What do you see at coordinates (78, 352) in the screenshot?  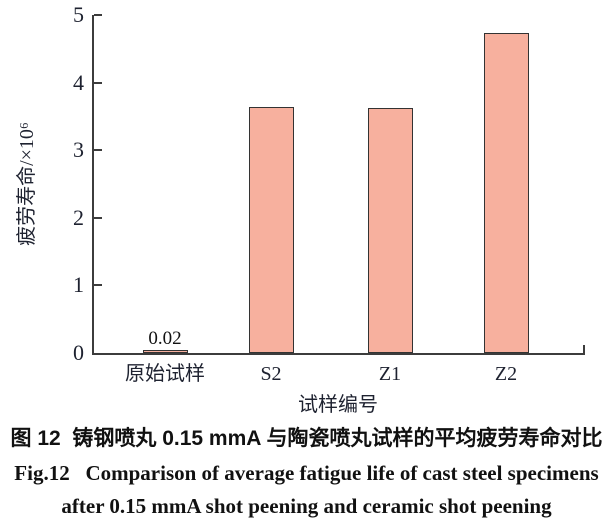 I see `y-tick-label: 0` at bounding box center [78, 352].